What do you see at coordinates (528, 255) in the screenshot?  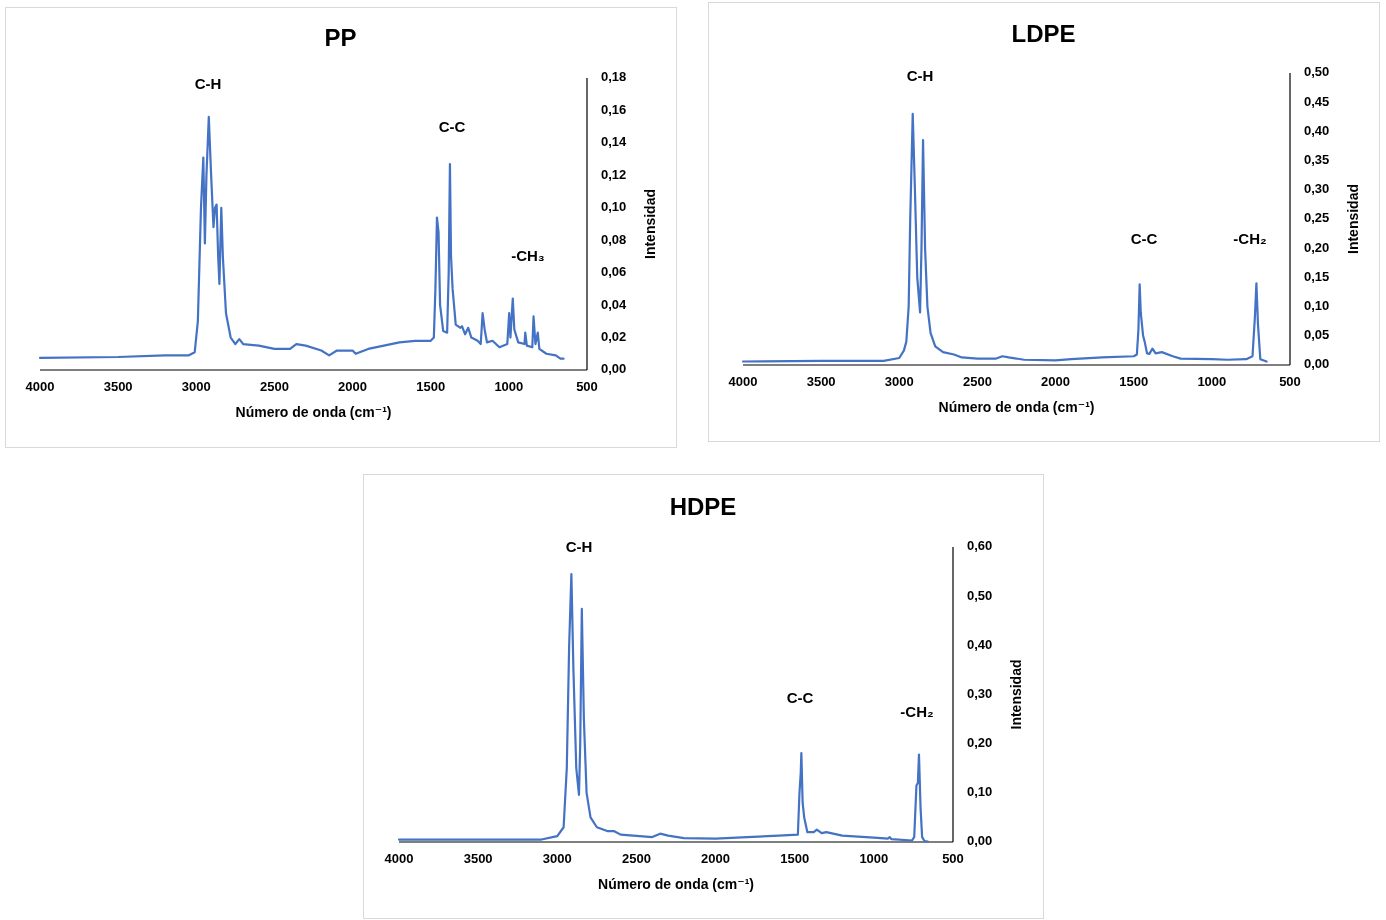 I see `annotation: -CH₃` at bounding box center [528, 255].